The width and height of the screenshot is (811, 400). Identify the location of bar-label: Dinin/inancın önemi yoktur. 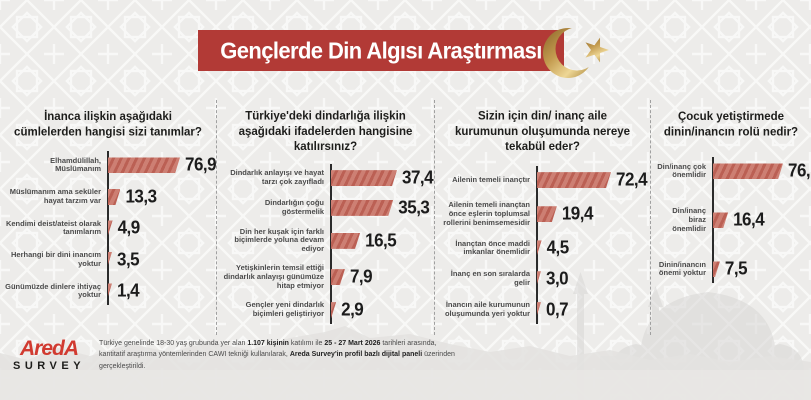
(682, 268).